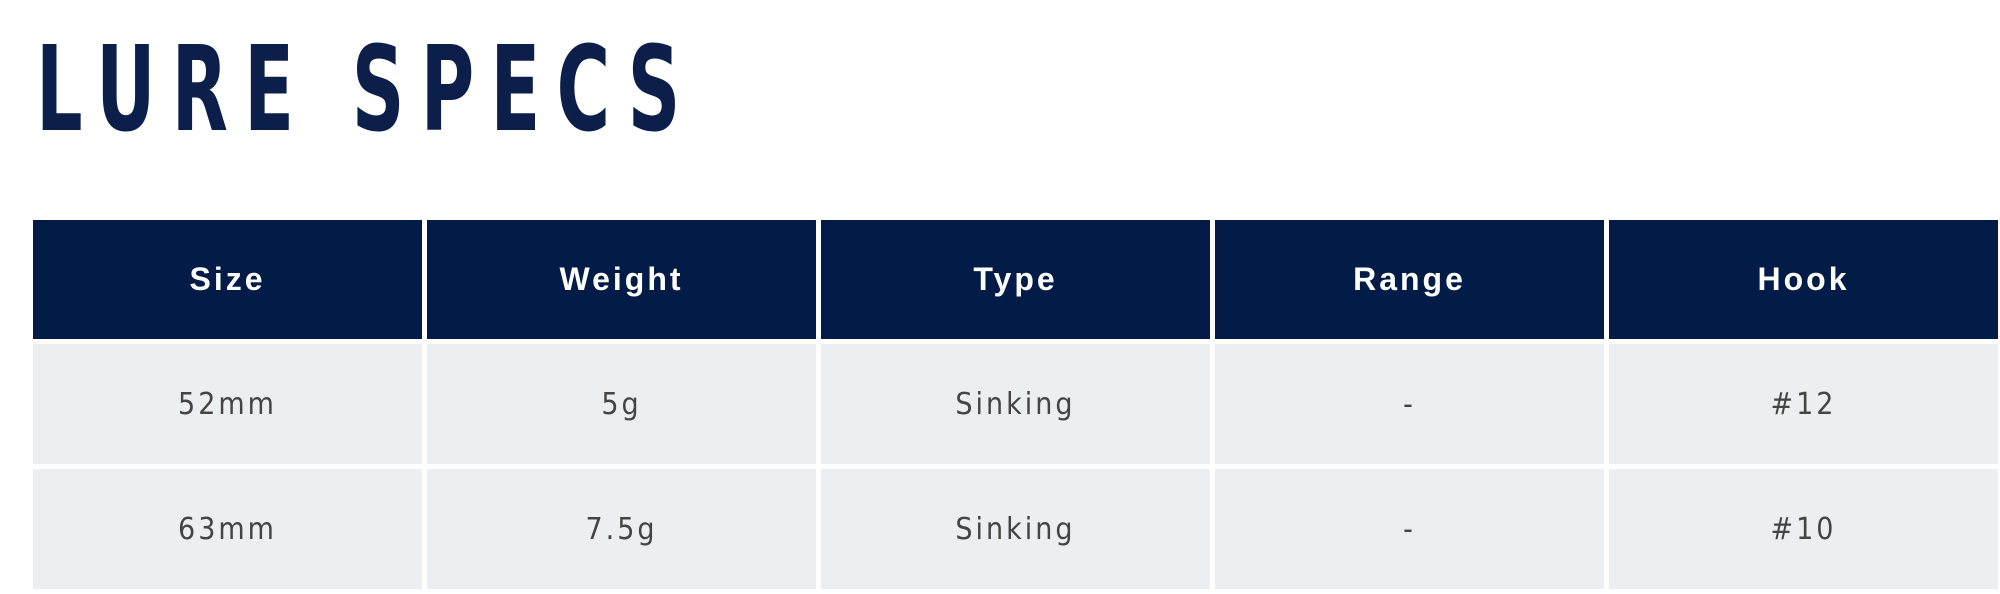  I want to click on cell-size: 63mm, so click(227, 529).